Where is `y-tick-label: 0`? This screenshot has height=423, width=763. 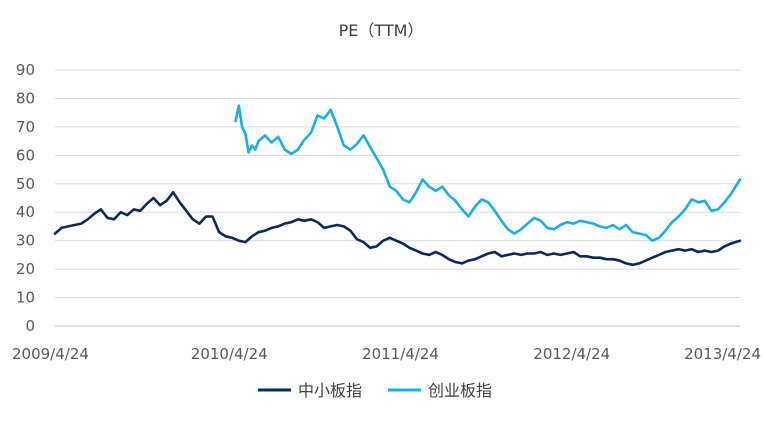 y-tick-label: 0 is located at coordinates (30, 326).